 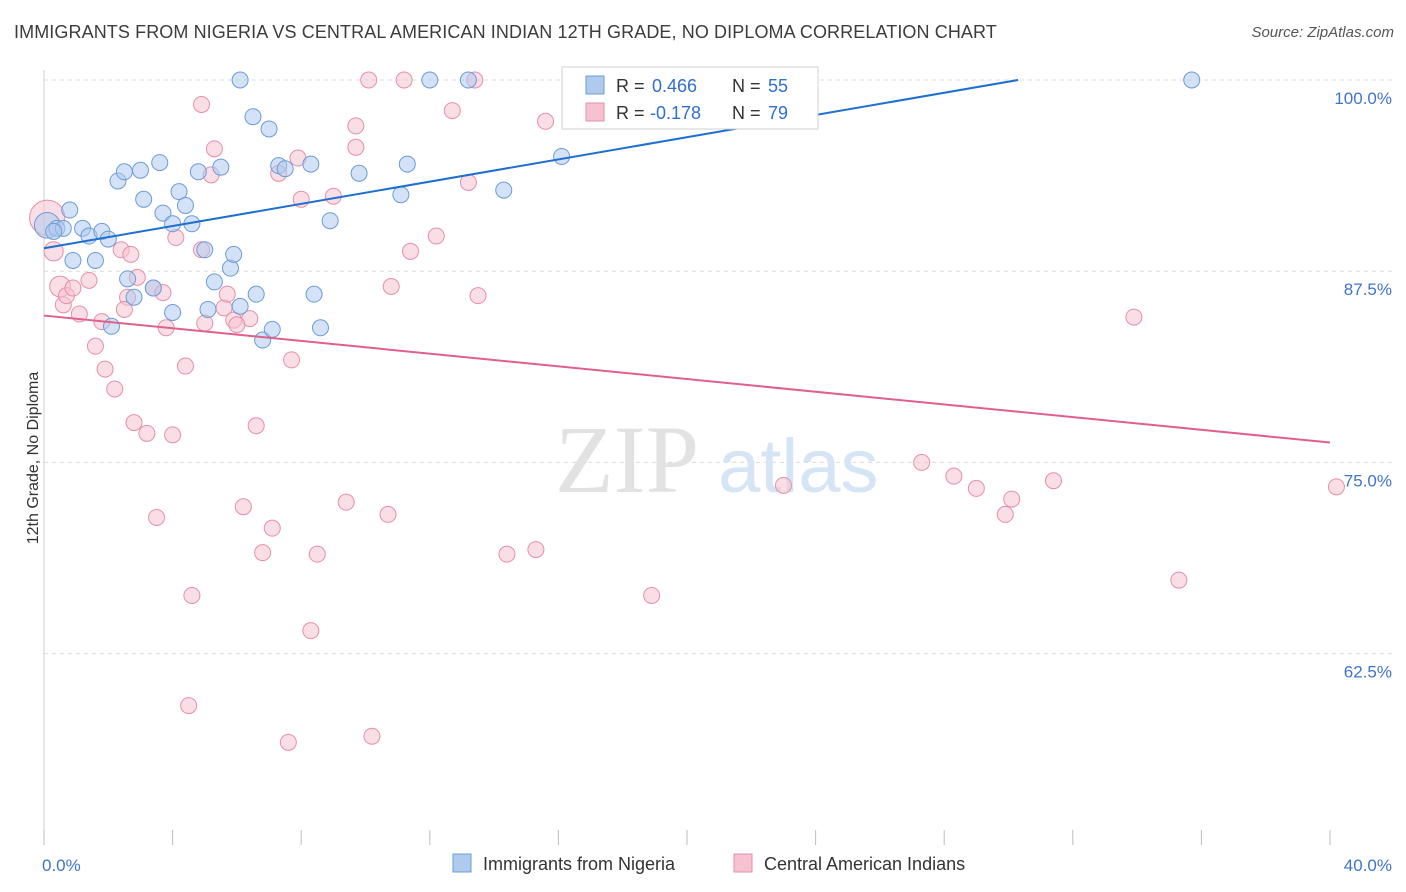 What do you see at coordinates (687, 379) in the screenshot?
I see `pink-trend-line` at bounding box center [687, 379].